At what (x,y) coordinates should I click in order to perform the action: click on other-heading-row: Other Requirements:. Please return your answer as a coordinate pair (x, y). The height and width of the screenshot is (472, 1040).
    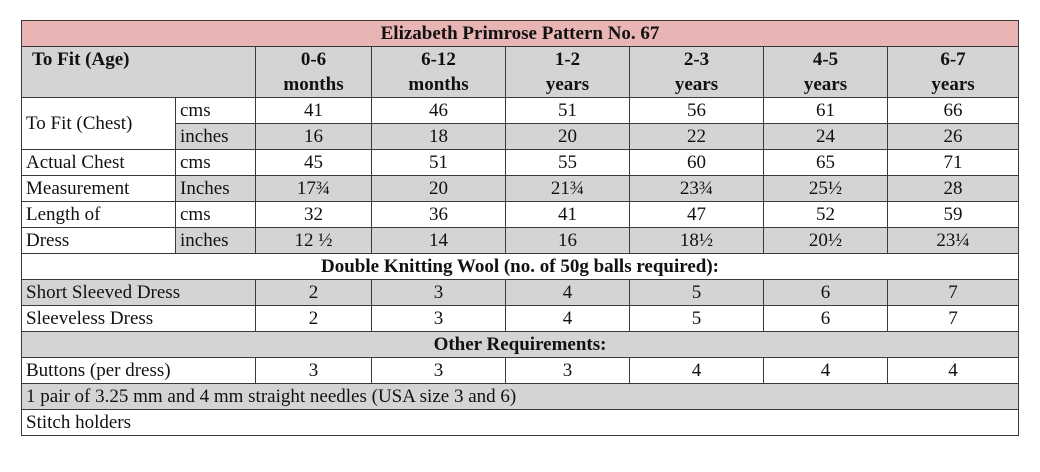
    Looking at the image, I should click on (520, 344).